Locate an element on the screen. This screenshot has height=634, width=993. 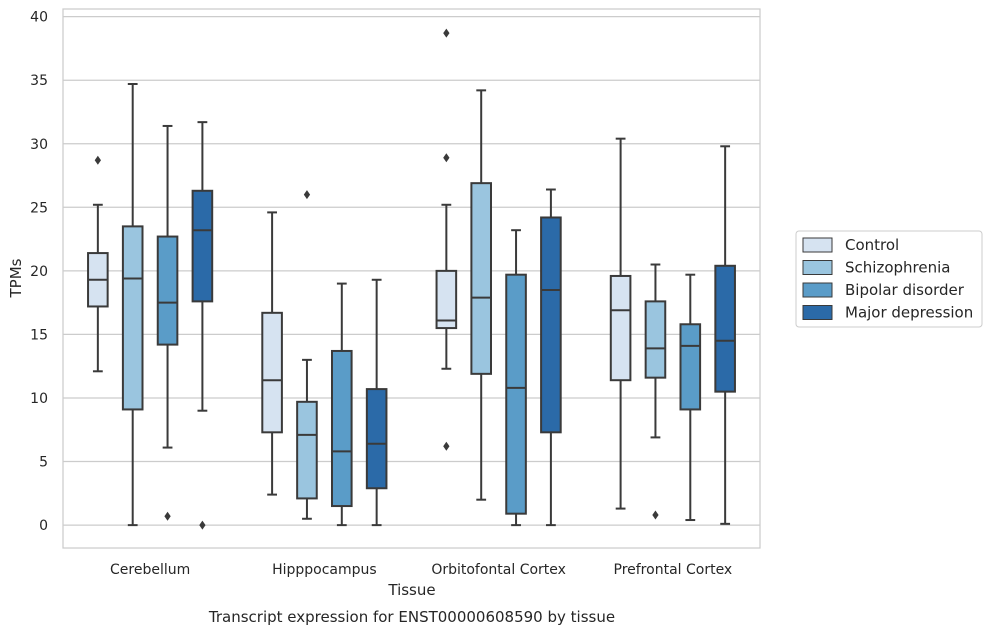
x-tick-label: Cerebellum is located at coordinates (150, 570).